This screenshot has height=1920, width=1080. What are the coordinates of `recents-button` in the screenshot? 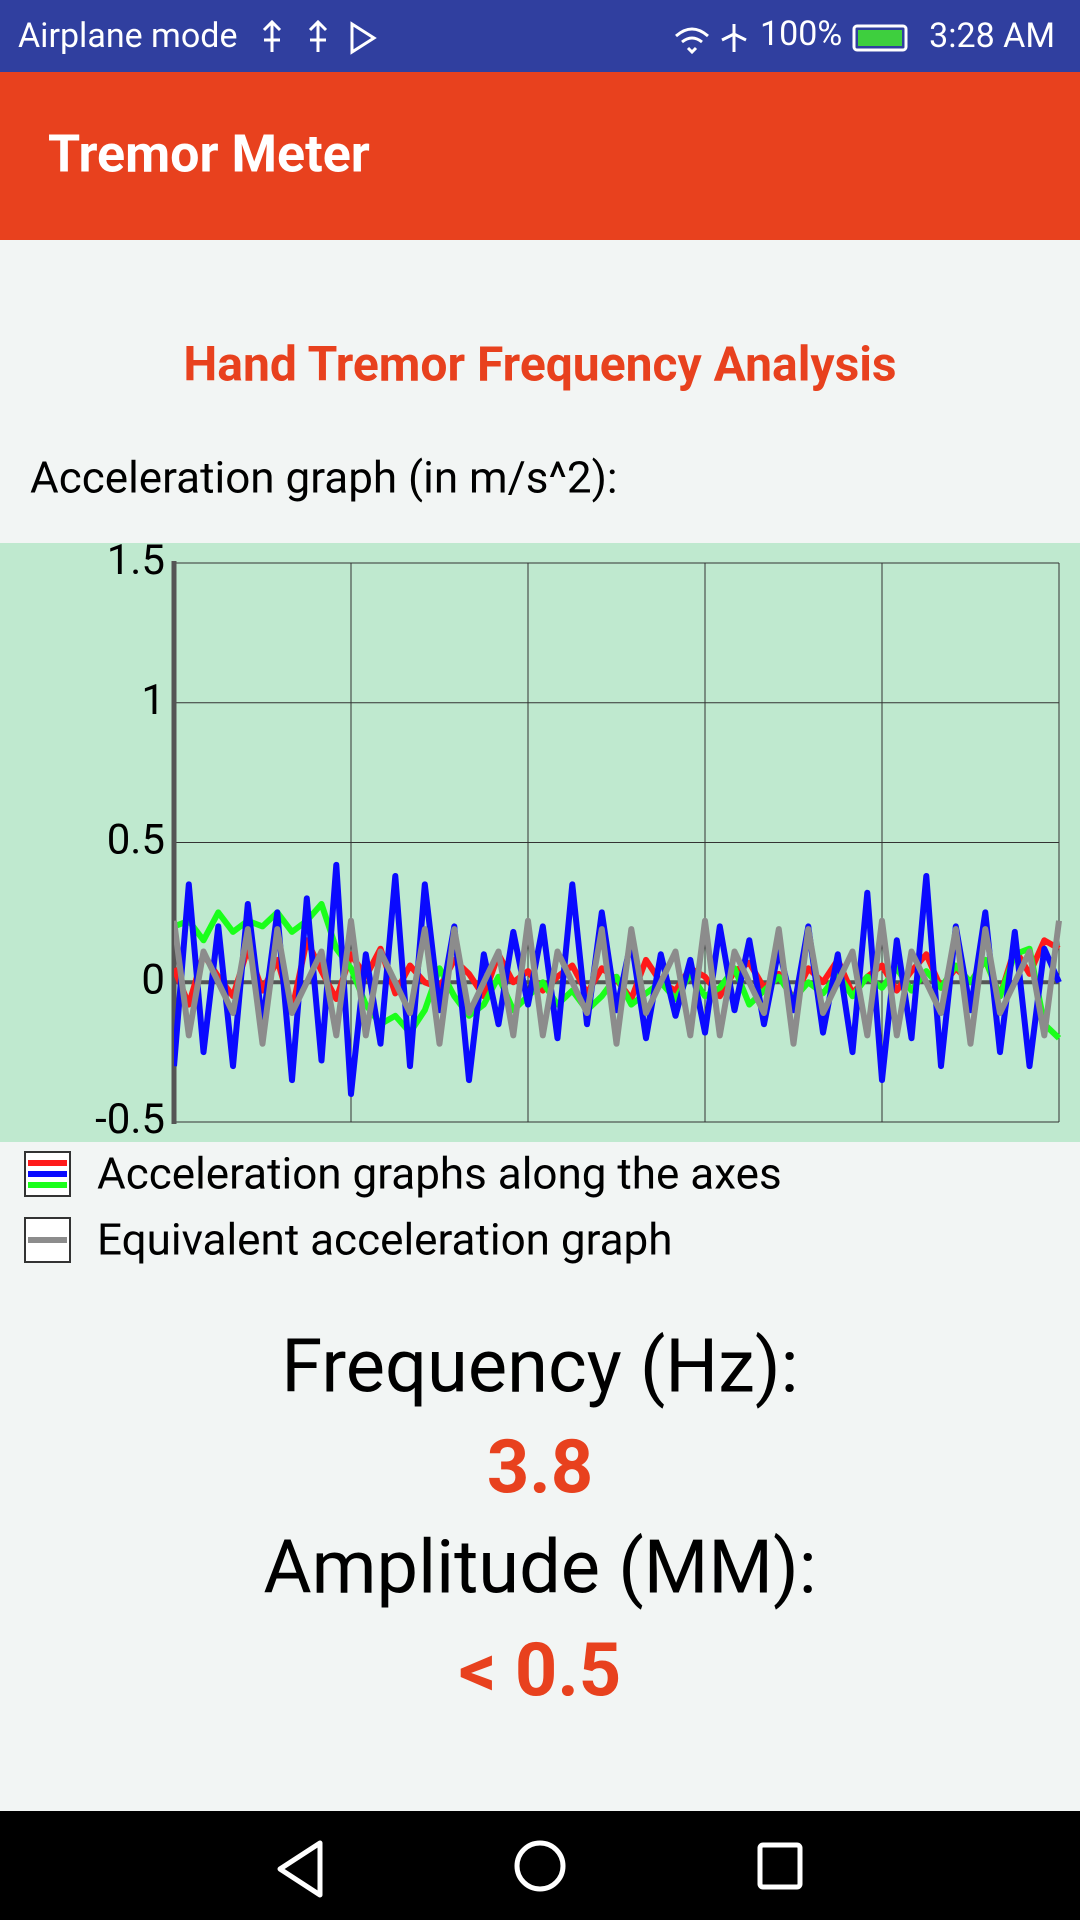 It's located at (780, 1866).